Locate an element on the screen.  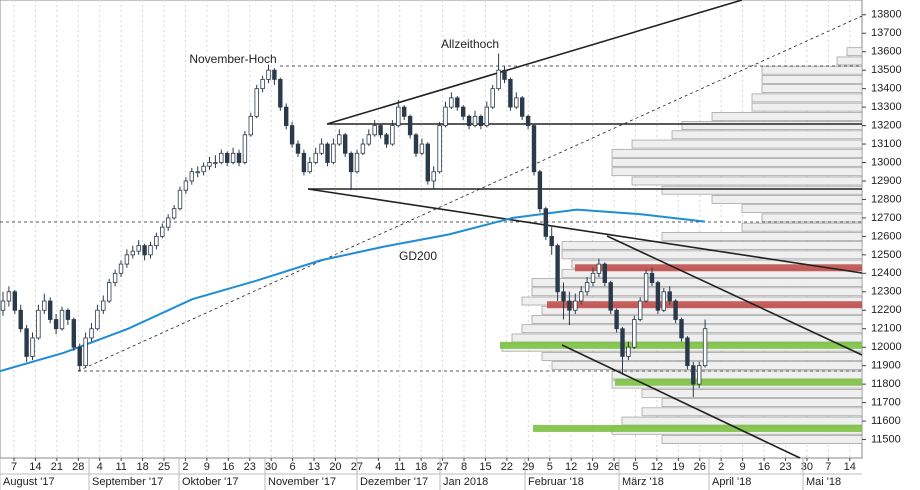
x-tick-label: 30 is located at coordinates (271, 467).